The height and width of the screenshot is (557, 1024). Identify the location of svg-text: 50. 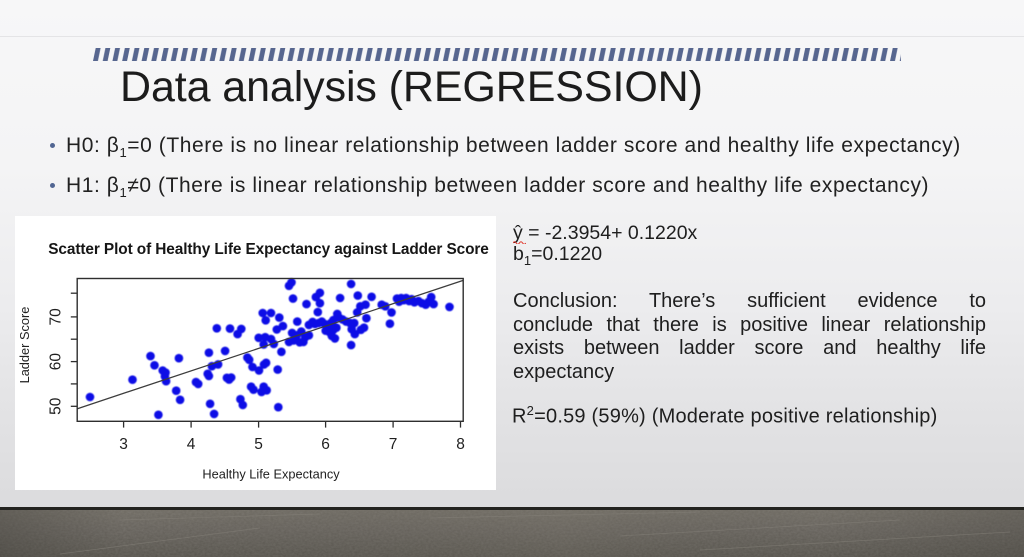
(56, 406).